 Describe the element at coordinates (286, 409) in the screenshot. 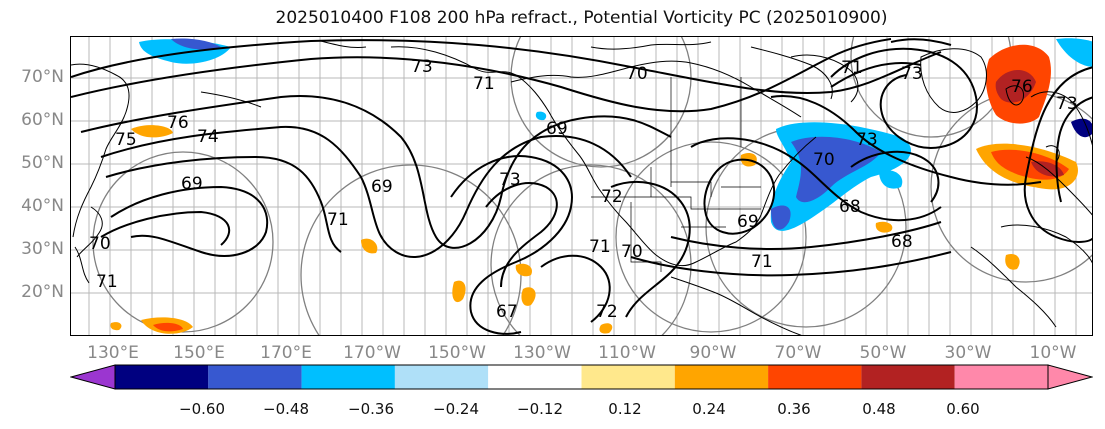

I see `colorbar-tick-label: −0.48` at that location.